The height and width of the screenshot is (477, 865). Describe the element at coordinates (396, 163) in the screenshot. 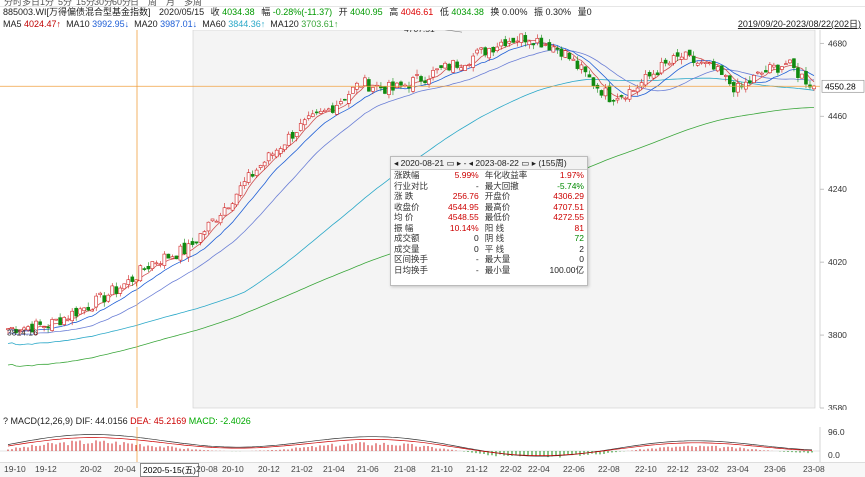

I see `prev-start-icon: ◂` at that location.